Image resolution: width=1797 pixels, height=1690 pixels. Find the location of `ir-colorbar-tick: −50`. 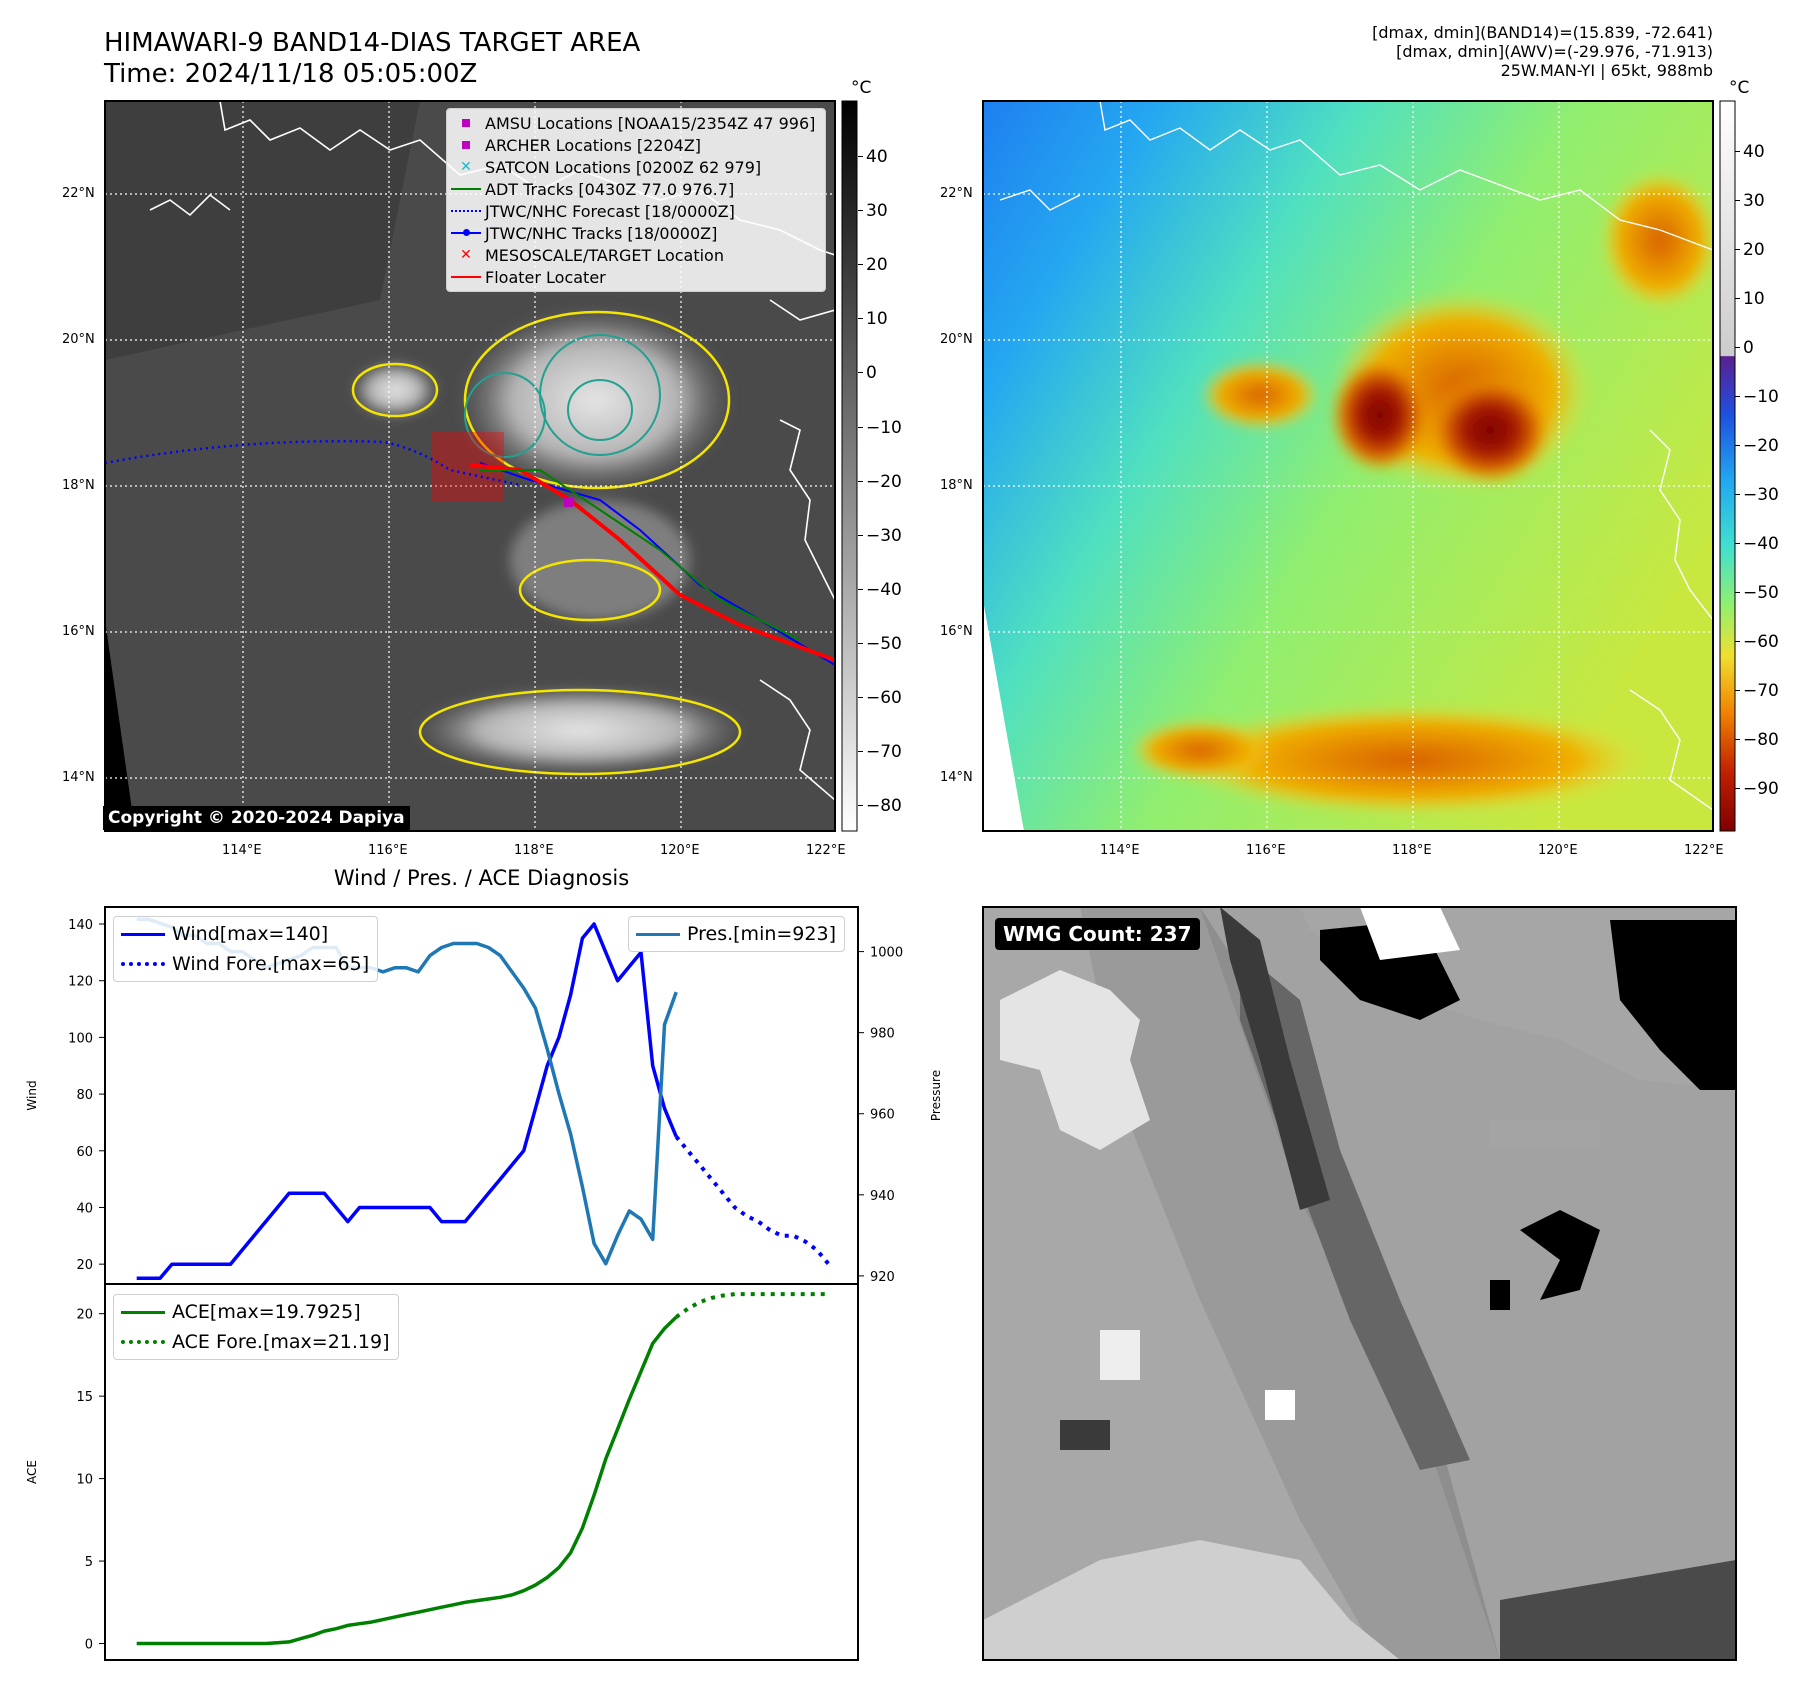

ir-colorbar-tick: −50 is located at coordinates (884, 643).